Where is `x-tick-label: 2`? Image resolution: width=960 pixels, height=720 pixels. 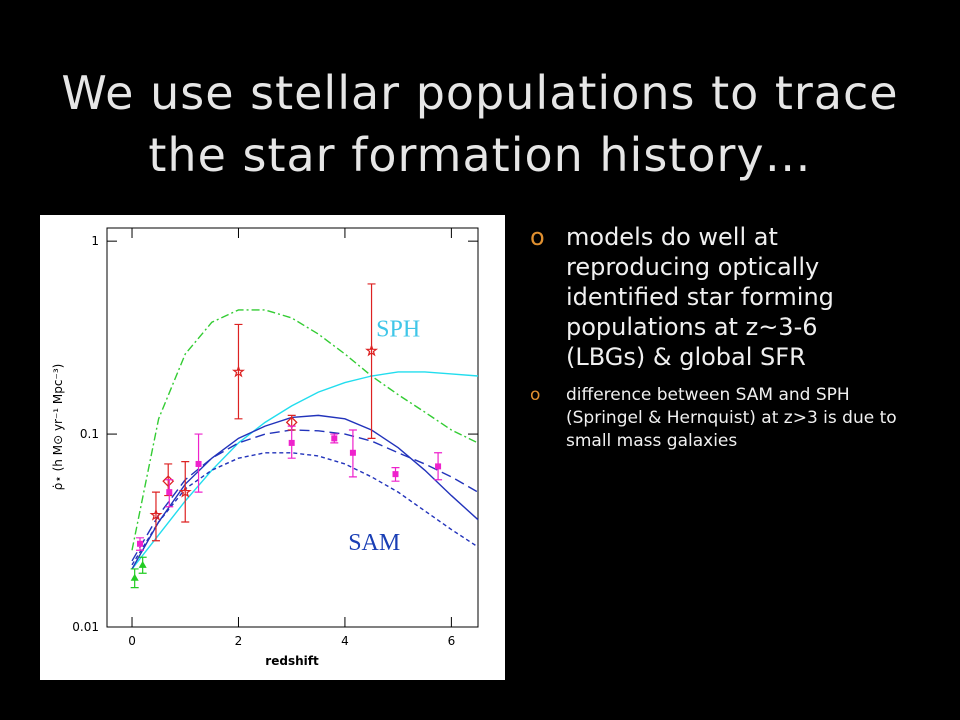
x-tick-label: 2 is located at coordinates (239, 641).